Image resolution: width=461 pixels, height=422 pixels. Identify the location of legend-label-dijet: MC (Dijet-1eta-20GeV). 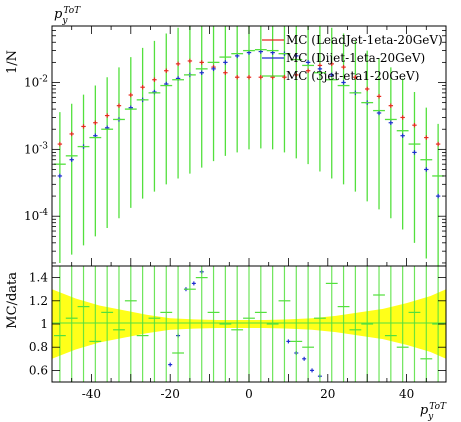
(355, 58).